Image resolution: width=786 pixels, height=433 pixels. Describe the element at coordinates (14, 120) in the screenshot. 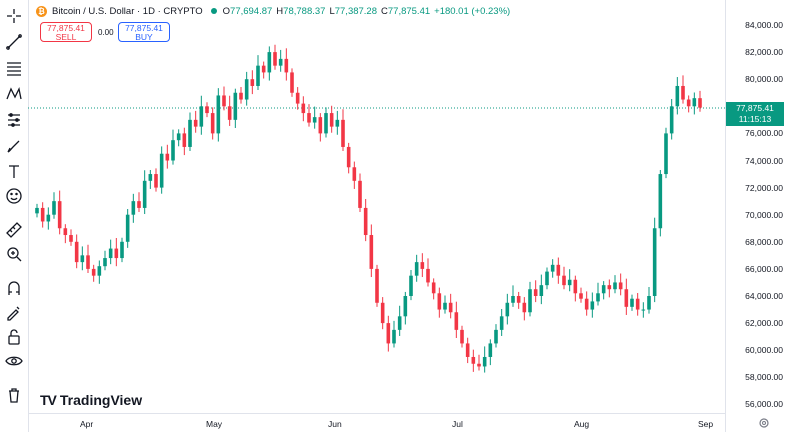

I see `forecast-icon` at that location.